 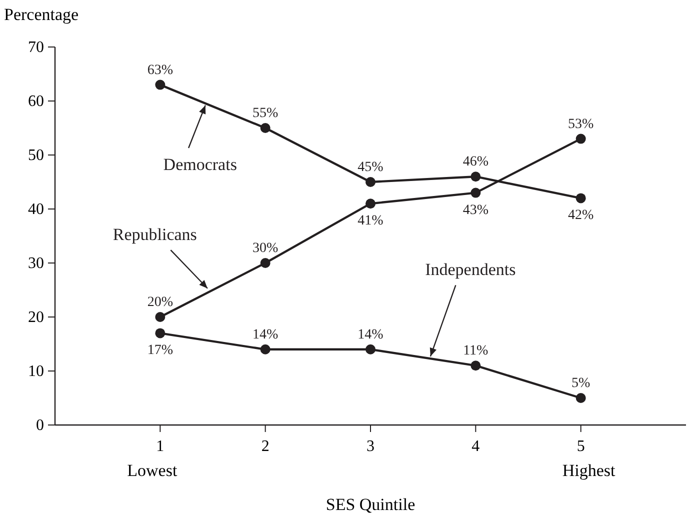 What do you see at coordinates (36, 47) in the screenshot?
I see `y-tick-label: 70` at bounding box center [36, 47].